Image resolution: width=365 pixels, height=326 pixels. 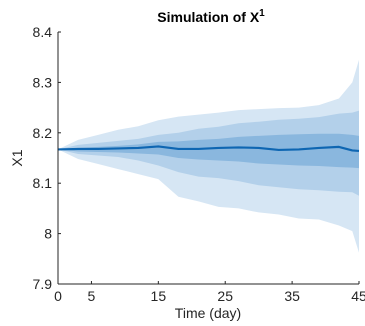 I want to click on y-axis-label: X1, so click(x=17, y=157).